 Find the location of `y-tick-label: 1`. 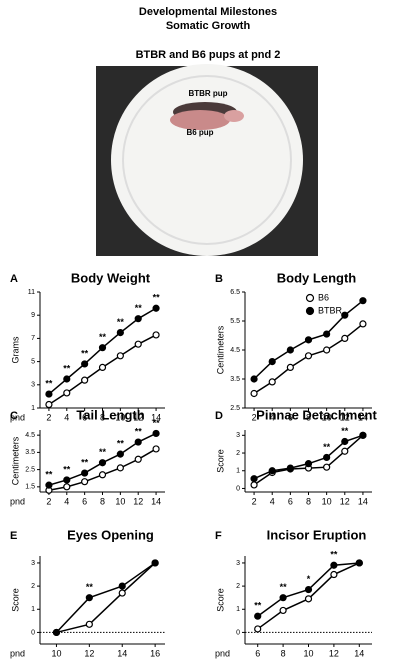

y-tick-label: 1 is located at coordinates (33, 408).